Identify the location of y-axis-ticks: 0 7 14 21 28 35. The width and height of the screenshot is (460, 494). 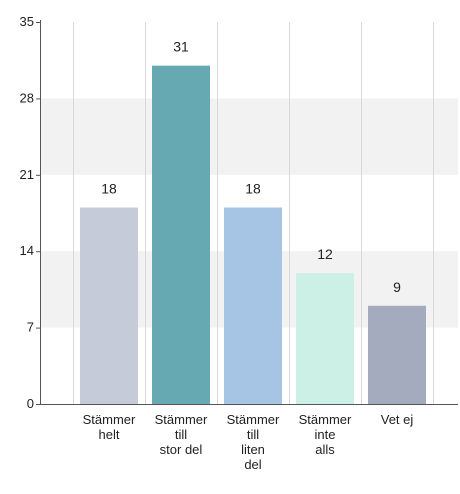
(30, 212).